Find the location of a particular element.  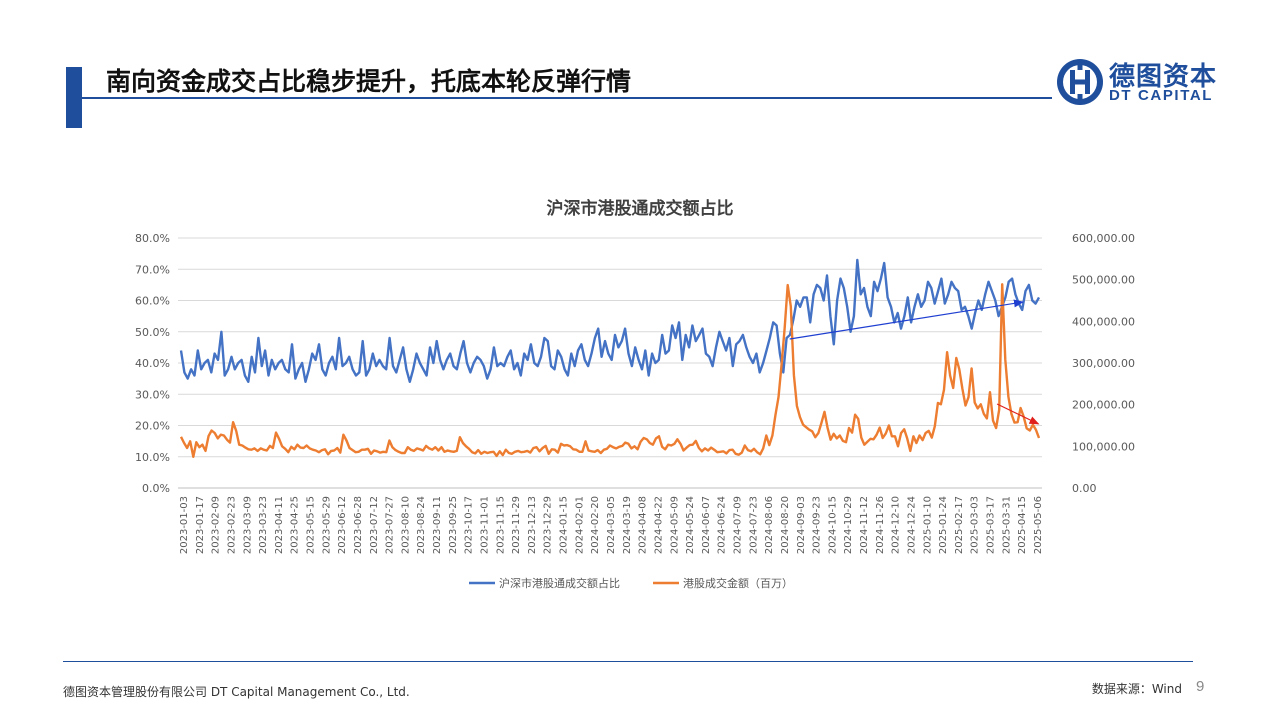

y-left-tick-label: 0.0% is located at coordinates (156, 488).